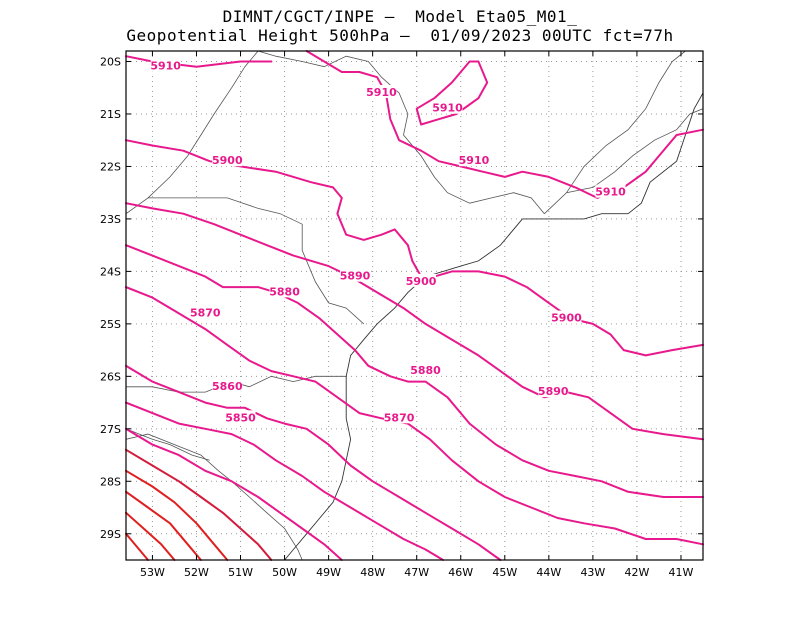  What do you see at coordinates (460, 572) in the screenshot?
I see `x-tick-label: 46W` at bounding box center [460, 572].